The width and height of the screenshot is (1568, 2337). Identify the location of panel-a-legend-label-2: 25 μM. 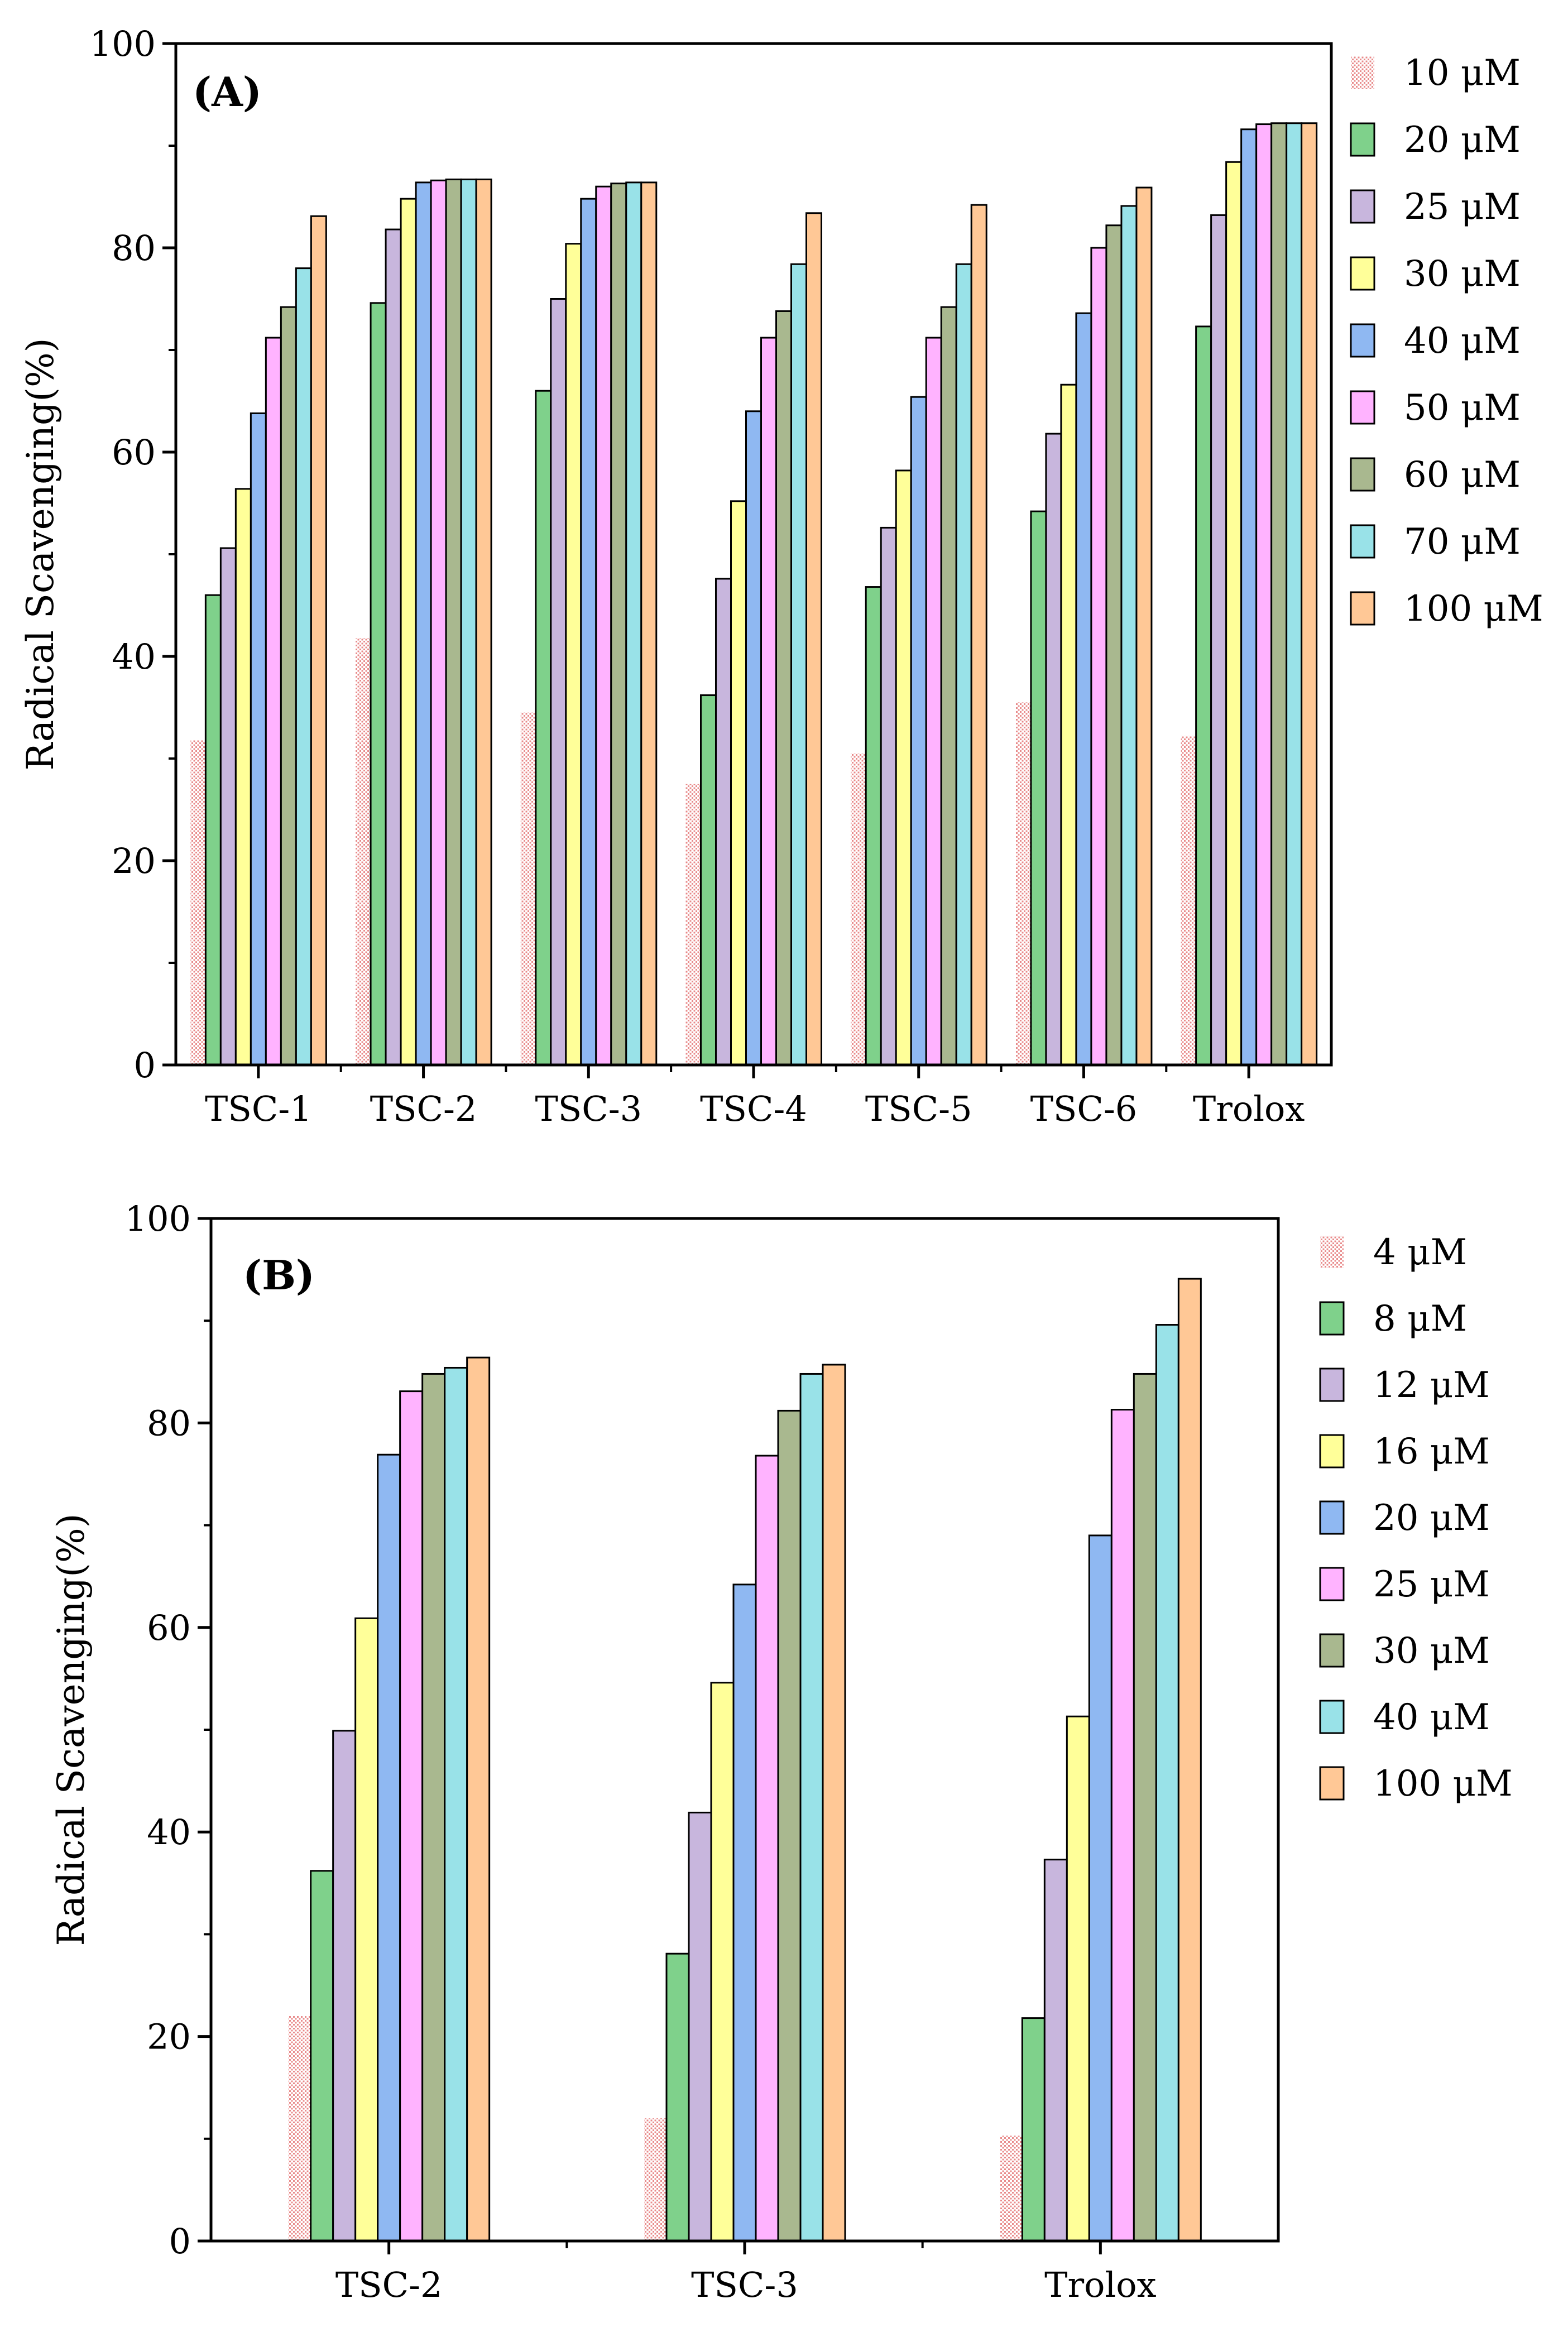
(1462, 207).